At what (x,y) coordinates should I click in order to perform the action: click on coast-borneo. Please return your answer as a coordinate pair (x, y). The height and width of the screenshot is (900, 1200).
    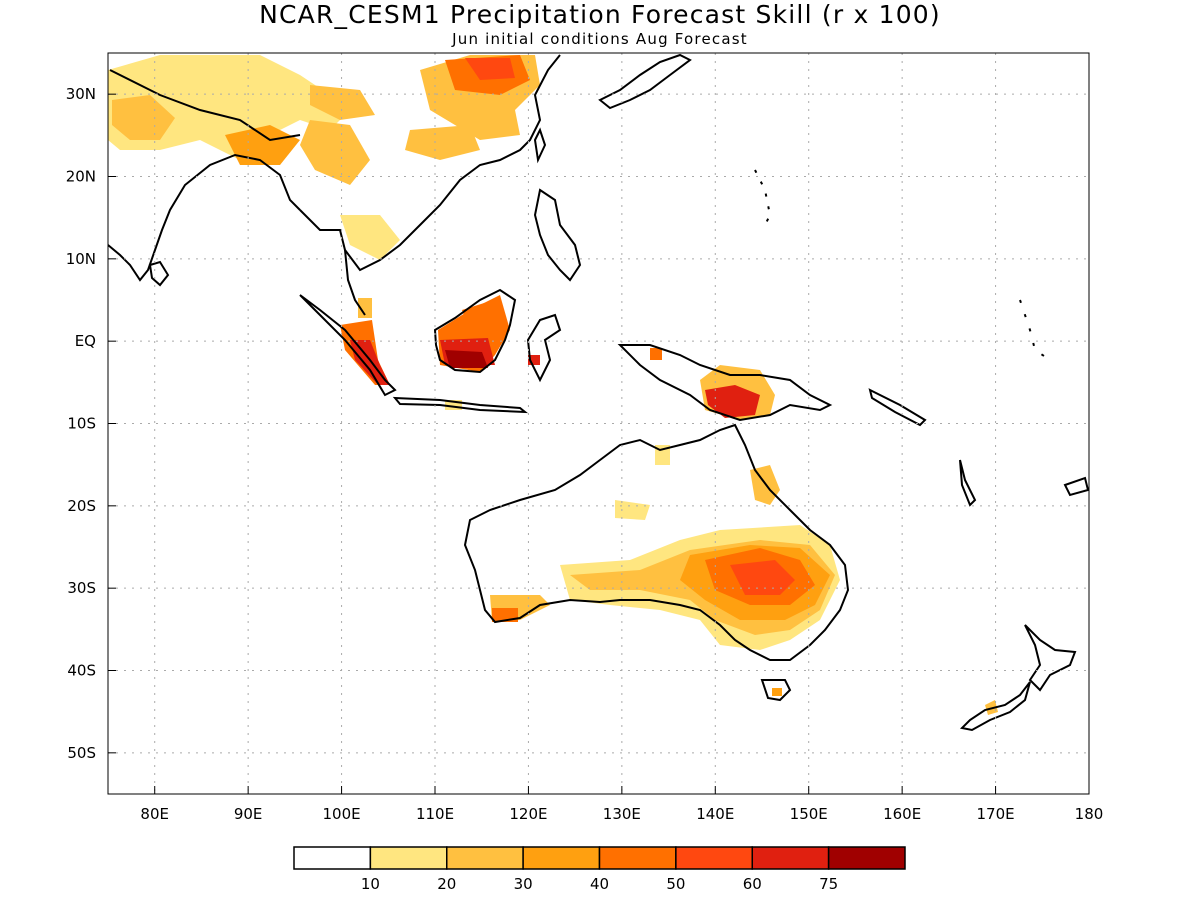
    Looking at the image, I should click on (475, 331).